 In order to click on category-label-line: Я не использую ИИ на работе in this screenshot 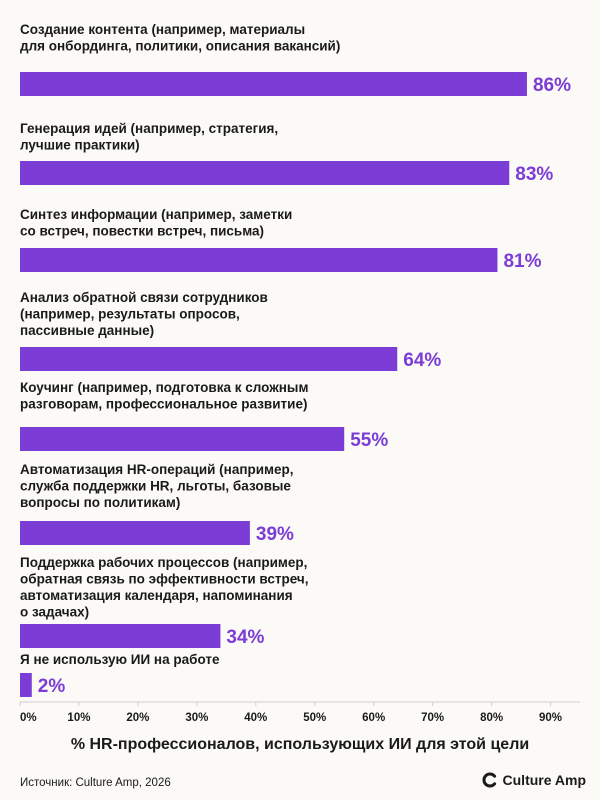, I will do `click(120, 659)`.